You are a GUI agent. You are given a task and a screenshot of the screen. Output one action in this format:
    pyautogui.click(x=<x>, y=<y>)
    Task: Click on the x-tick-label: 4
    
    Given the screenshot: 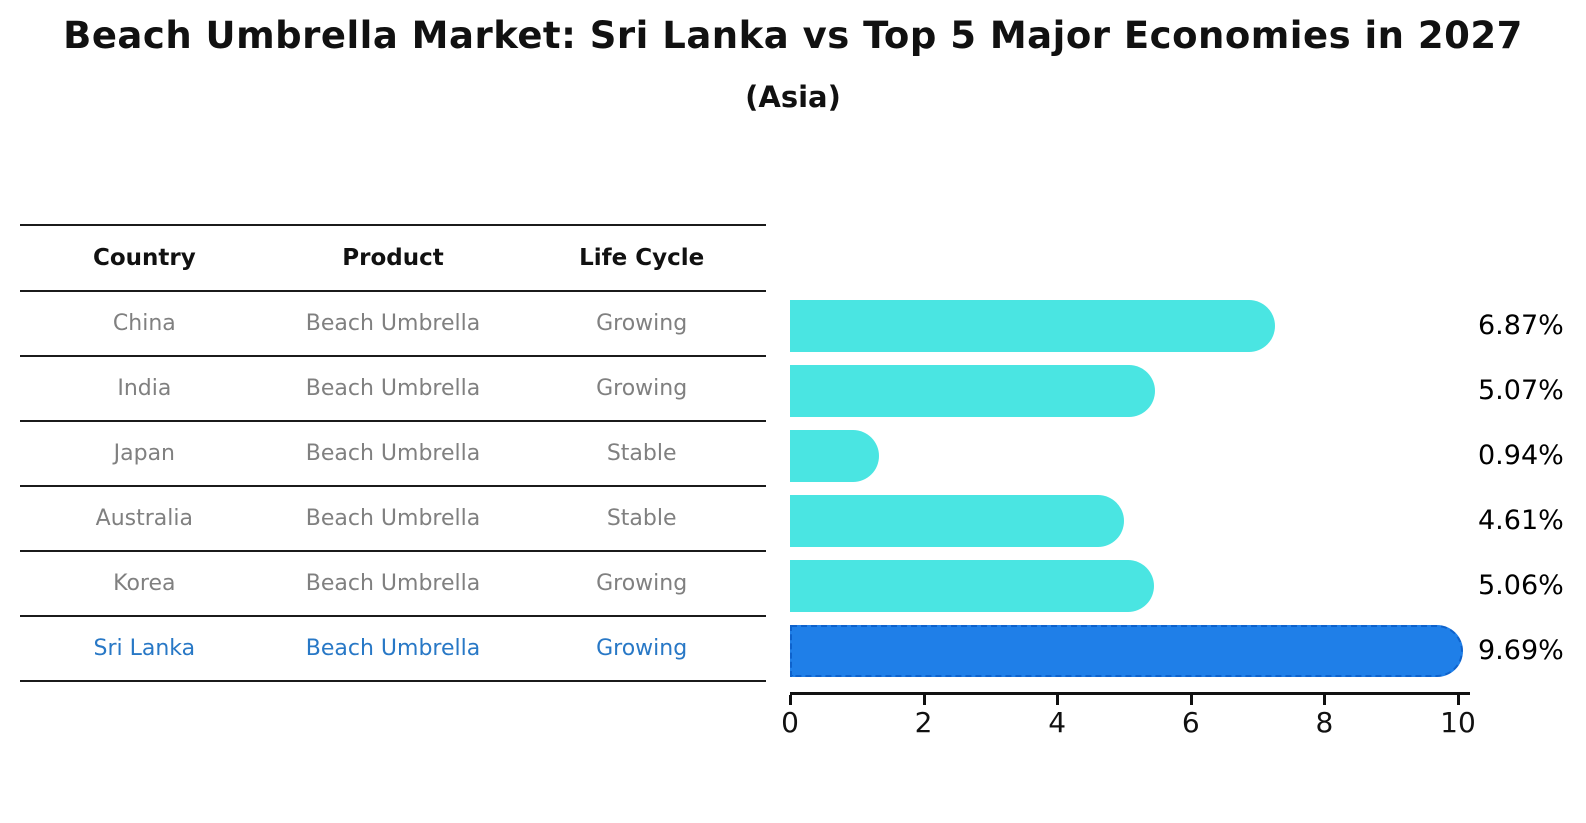 What is the action you would take?
    pyautogui.click(x=1057, y=722)
    